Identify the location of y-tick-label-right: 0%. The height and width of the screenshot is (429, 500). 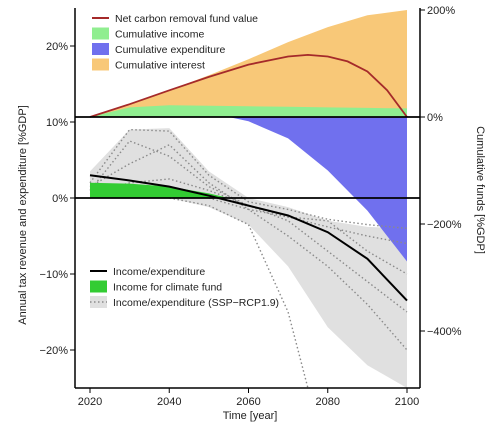
(435, 118).